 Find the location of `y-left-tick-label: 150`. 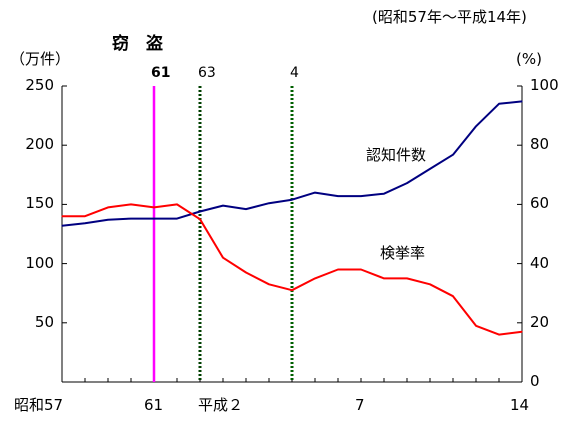

y-left-tick-label: 150 is located at coordinates (39, 203).